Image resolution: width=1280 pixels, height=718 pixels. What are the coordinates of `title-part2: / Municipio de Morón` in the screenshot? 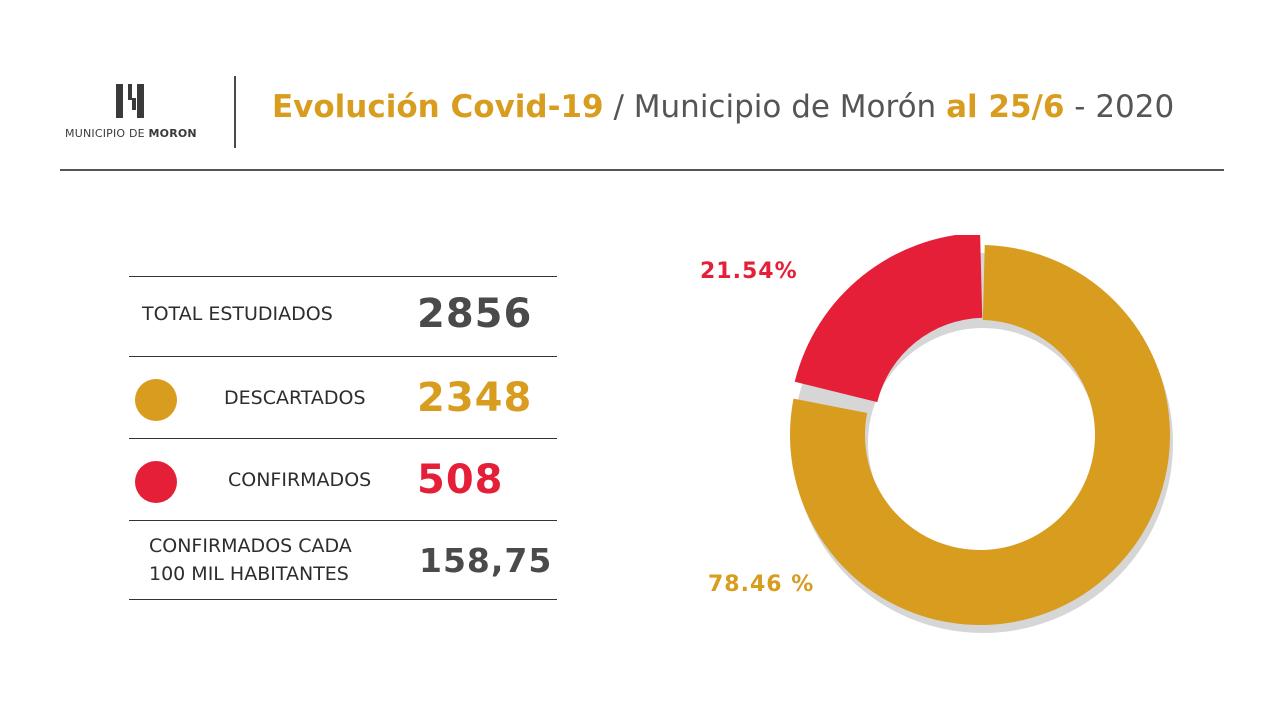 It's located at (775, 107).